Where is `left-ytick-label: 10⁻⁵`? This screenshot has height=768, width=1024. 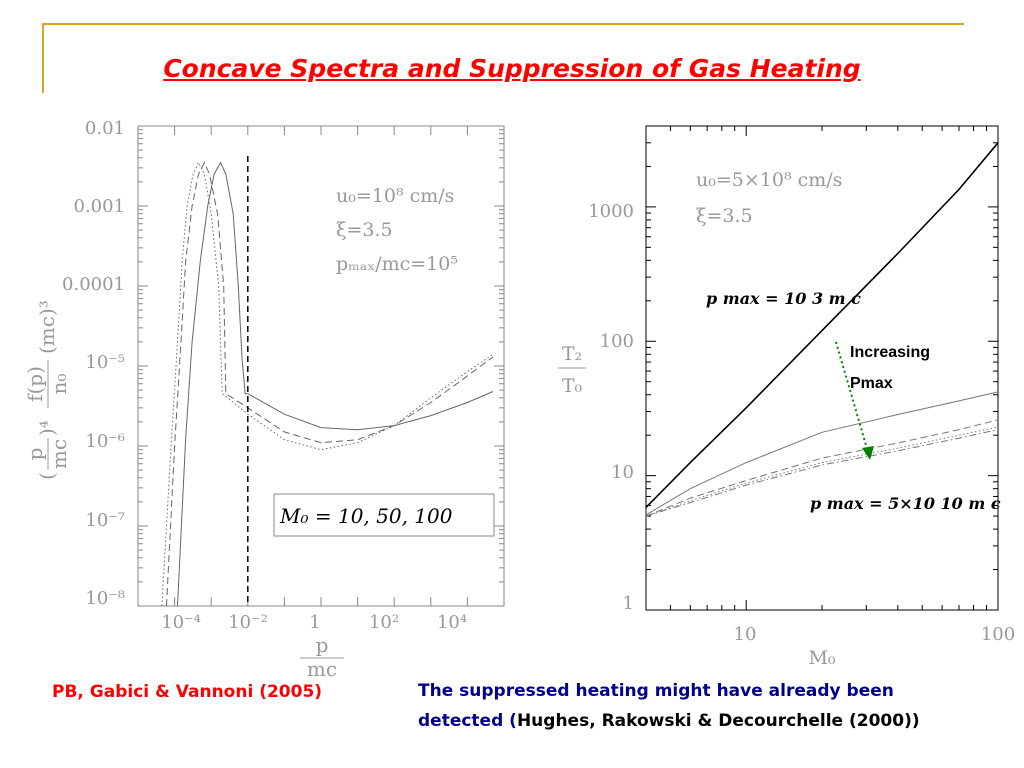 left-ytick-label: 10⁻⁵ is located at coordinates (105, 362).